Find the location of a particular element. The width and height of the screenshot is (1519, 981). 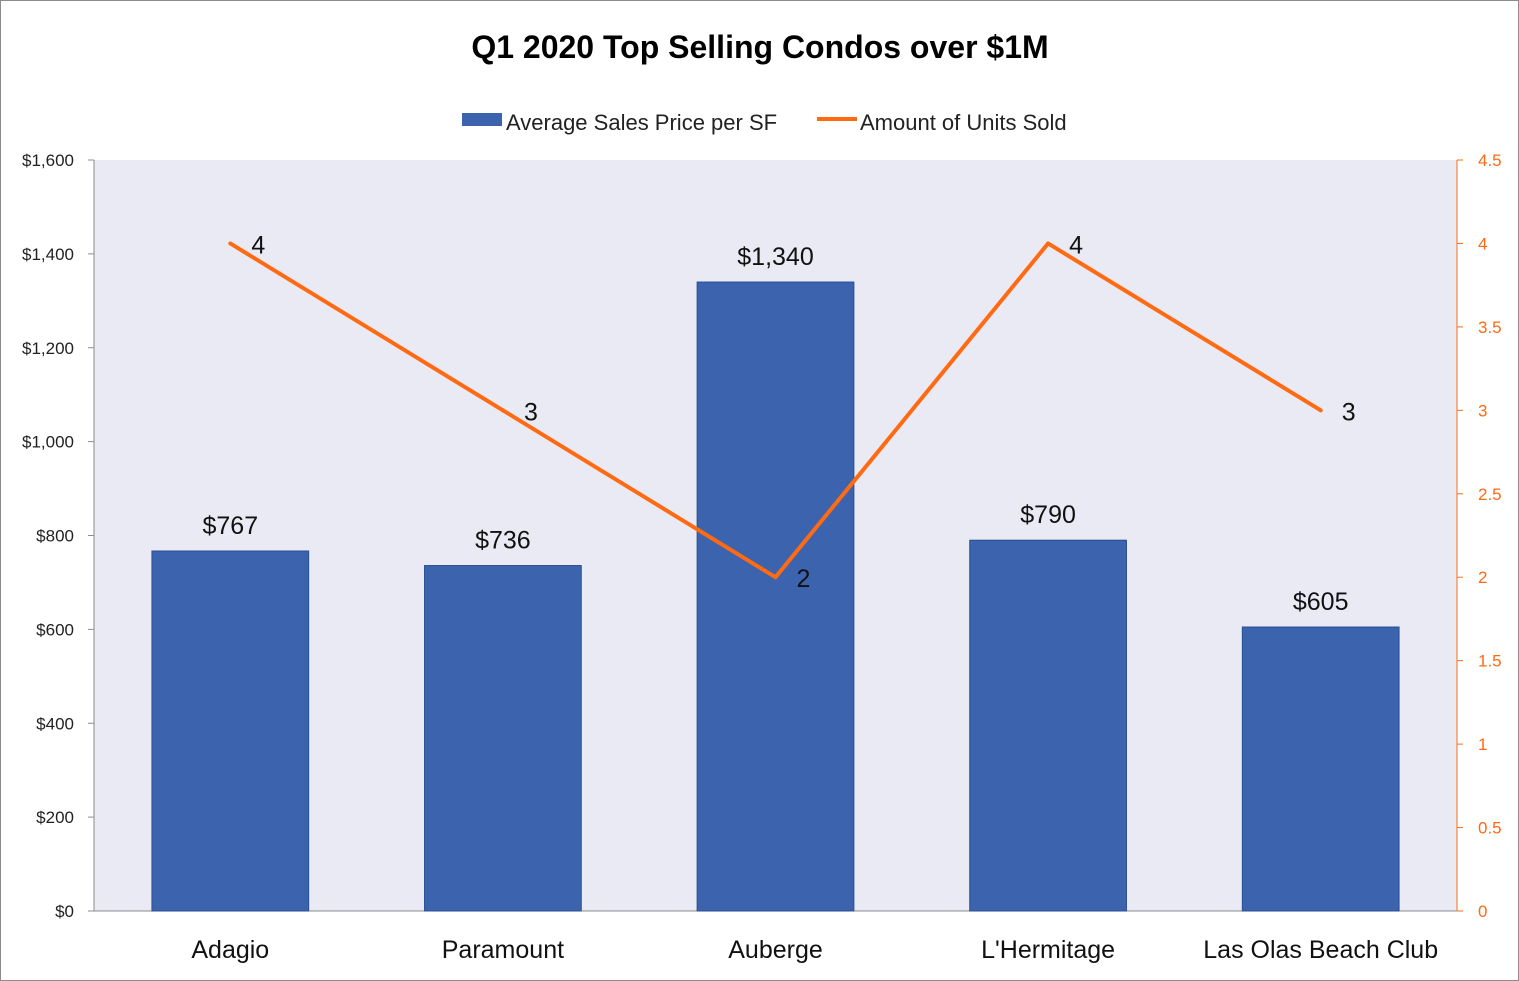

y-left-tick-label: $0 is located at coordinates (64, 911).